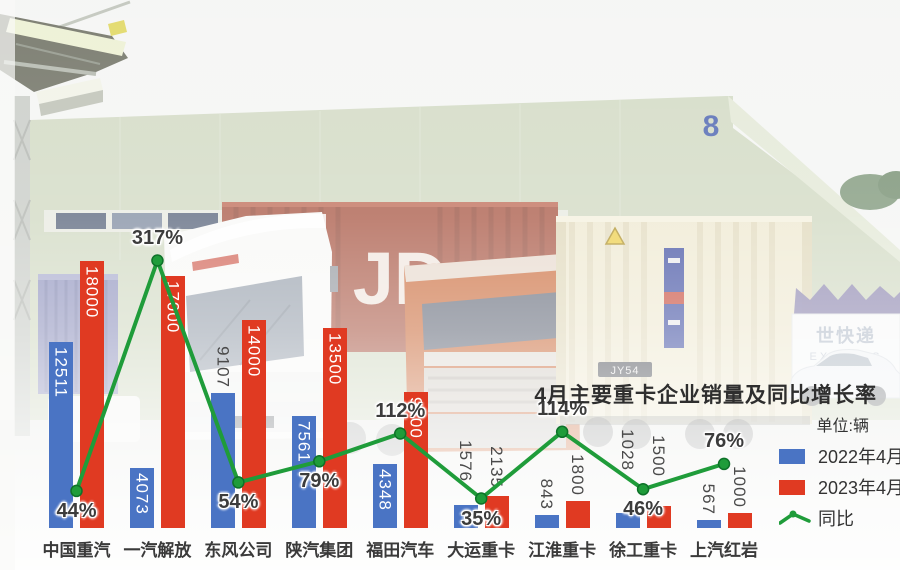 This screenshot has width=900, height=570. What do you see at coordinates (335, 359) in the screenshot?
I see `bar-value-label: 13500` at bounding box center [335, 359].